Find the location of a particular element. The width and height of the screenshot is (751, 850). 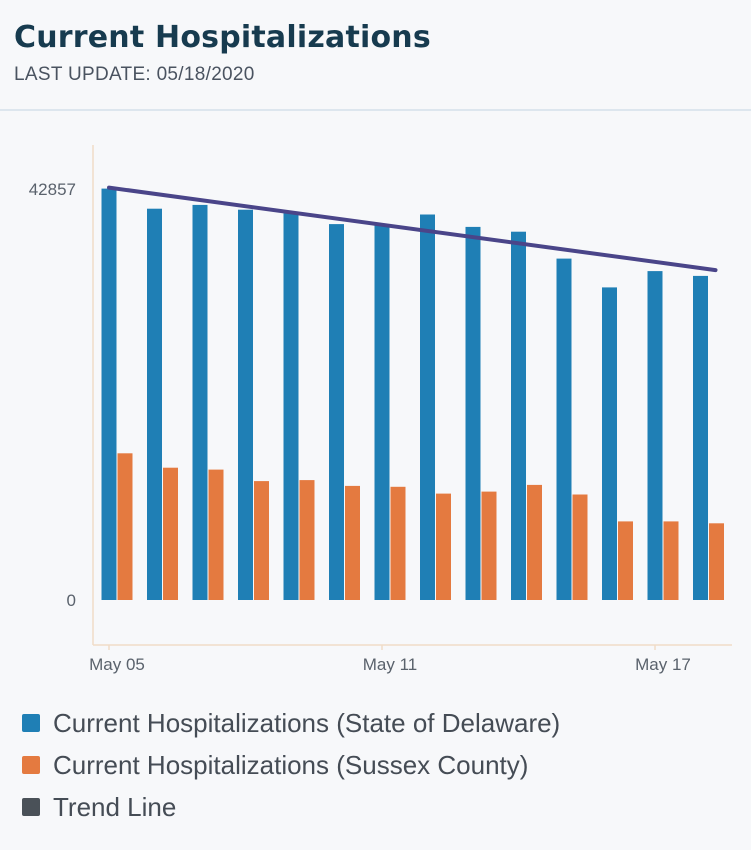

legend-swatch-trend is located at coordinates (31, 807).